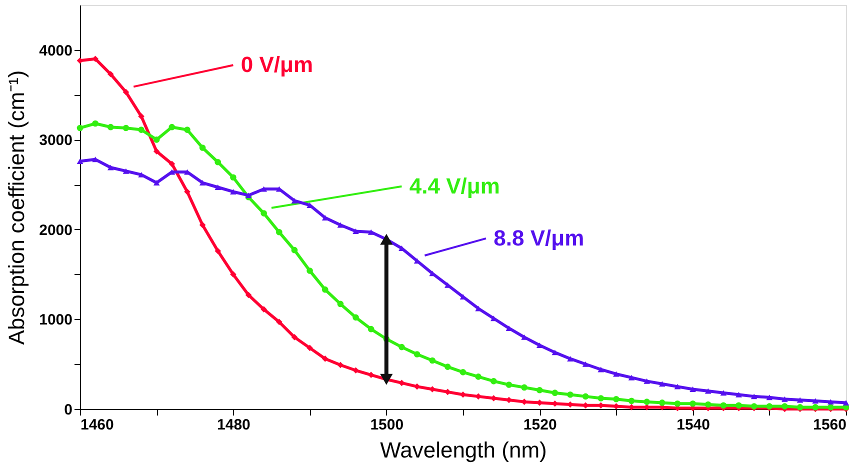  Describe the element at coordinates (540, 425) in the screenshot. I see `x-tick-label: 1520` at that location.